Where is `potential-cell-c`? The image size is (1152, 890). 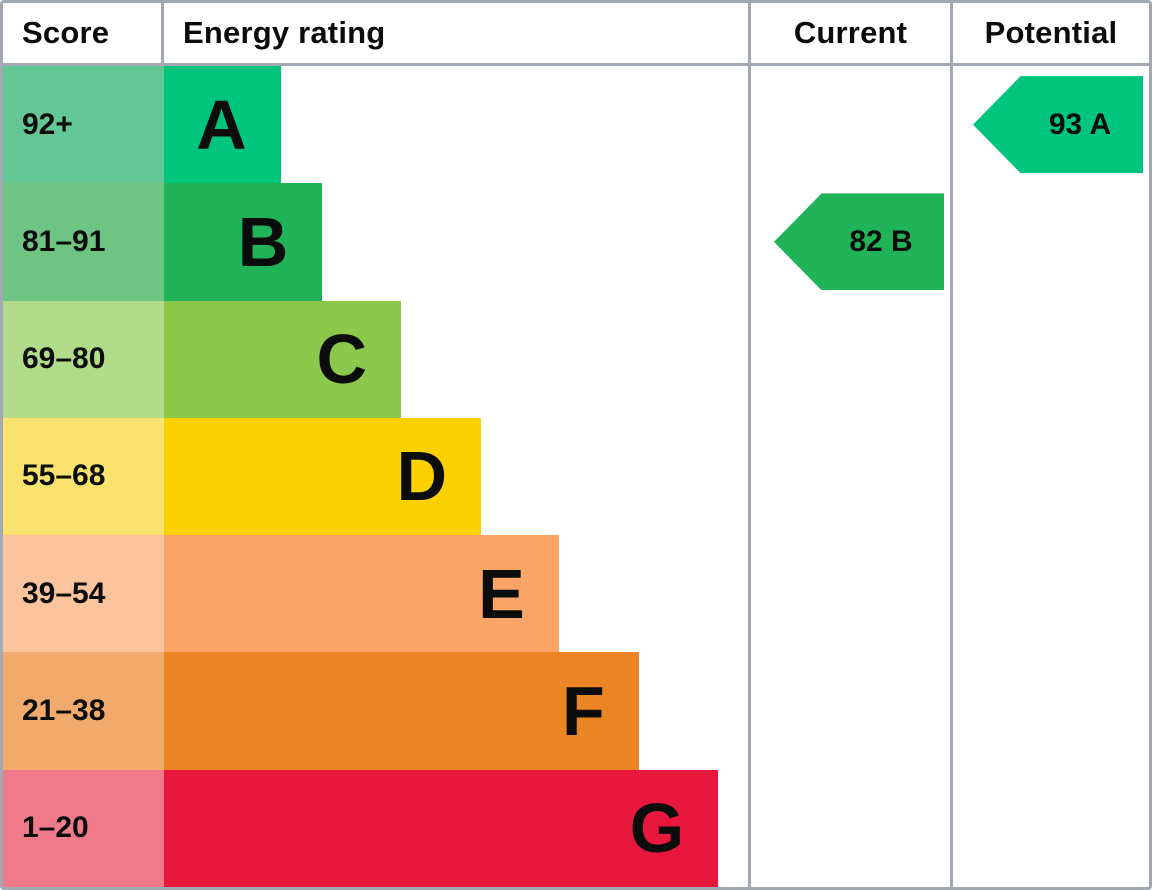
potential-cell-c is located at coordinates (1051, 359).